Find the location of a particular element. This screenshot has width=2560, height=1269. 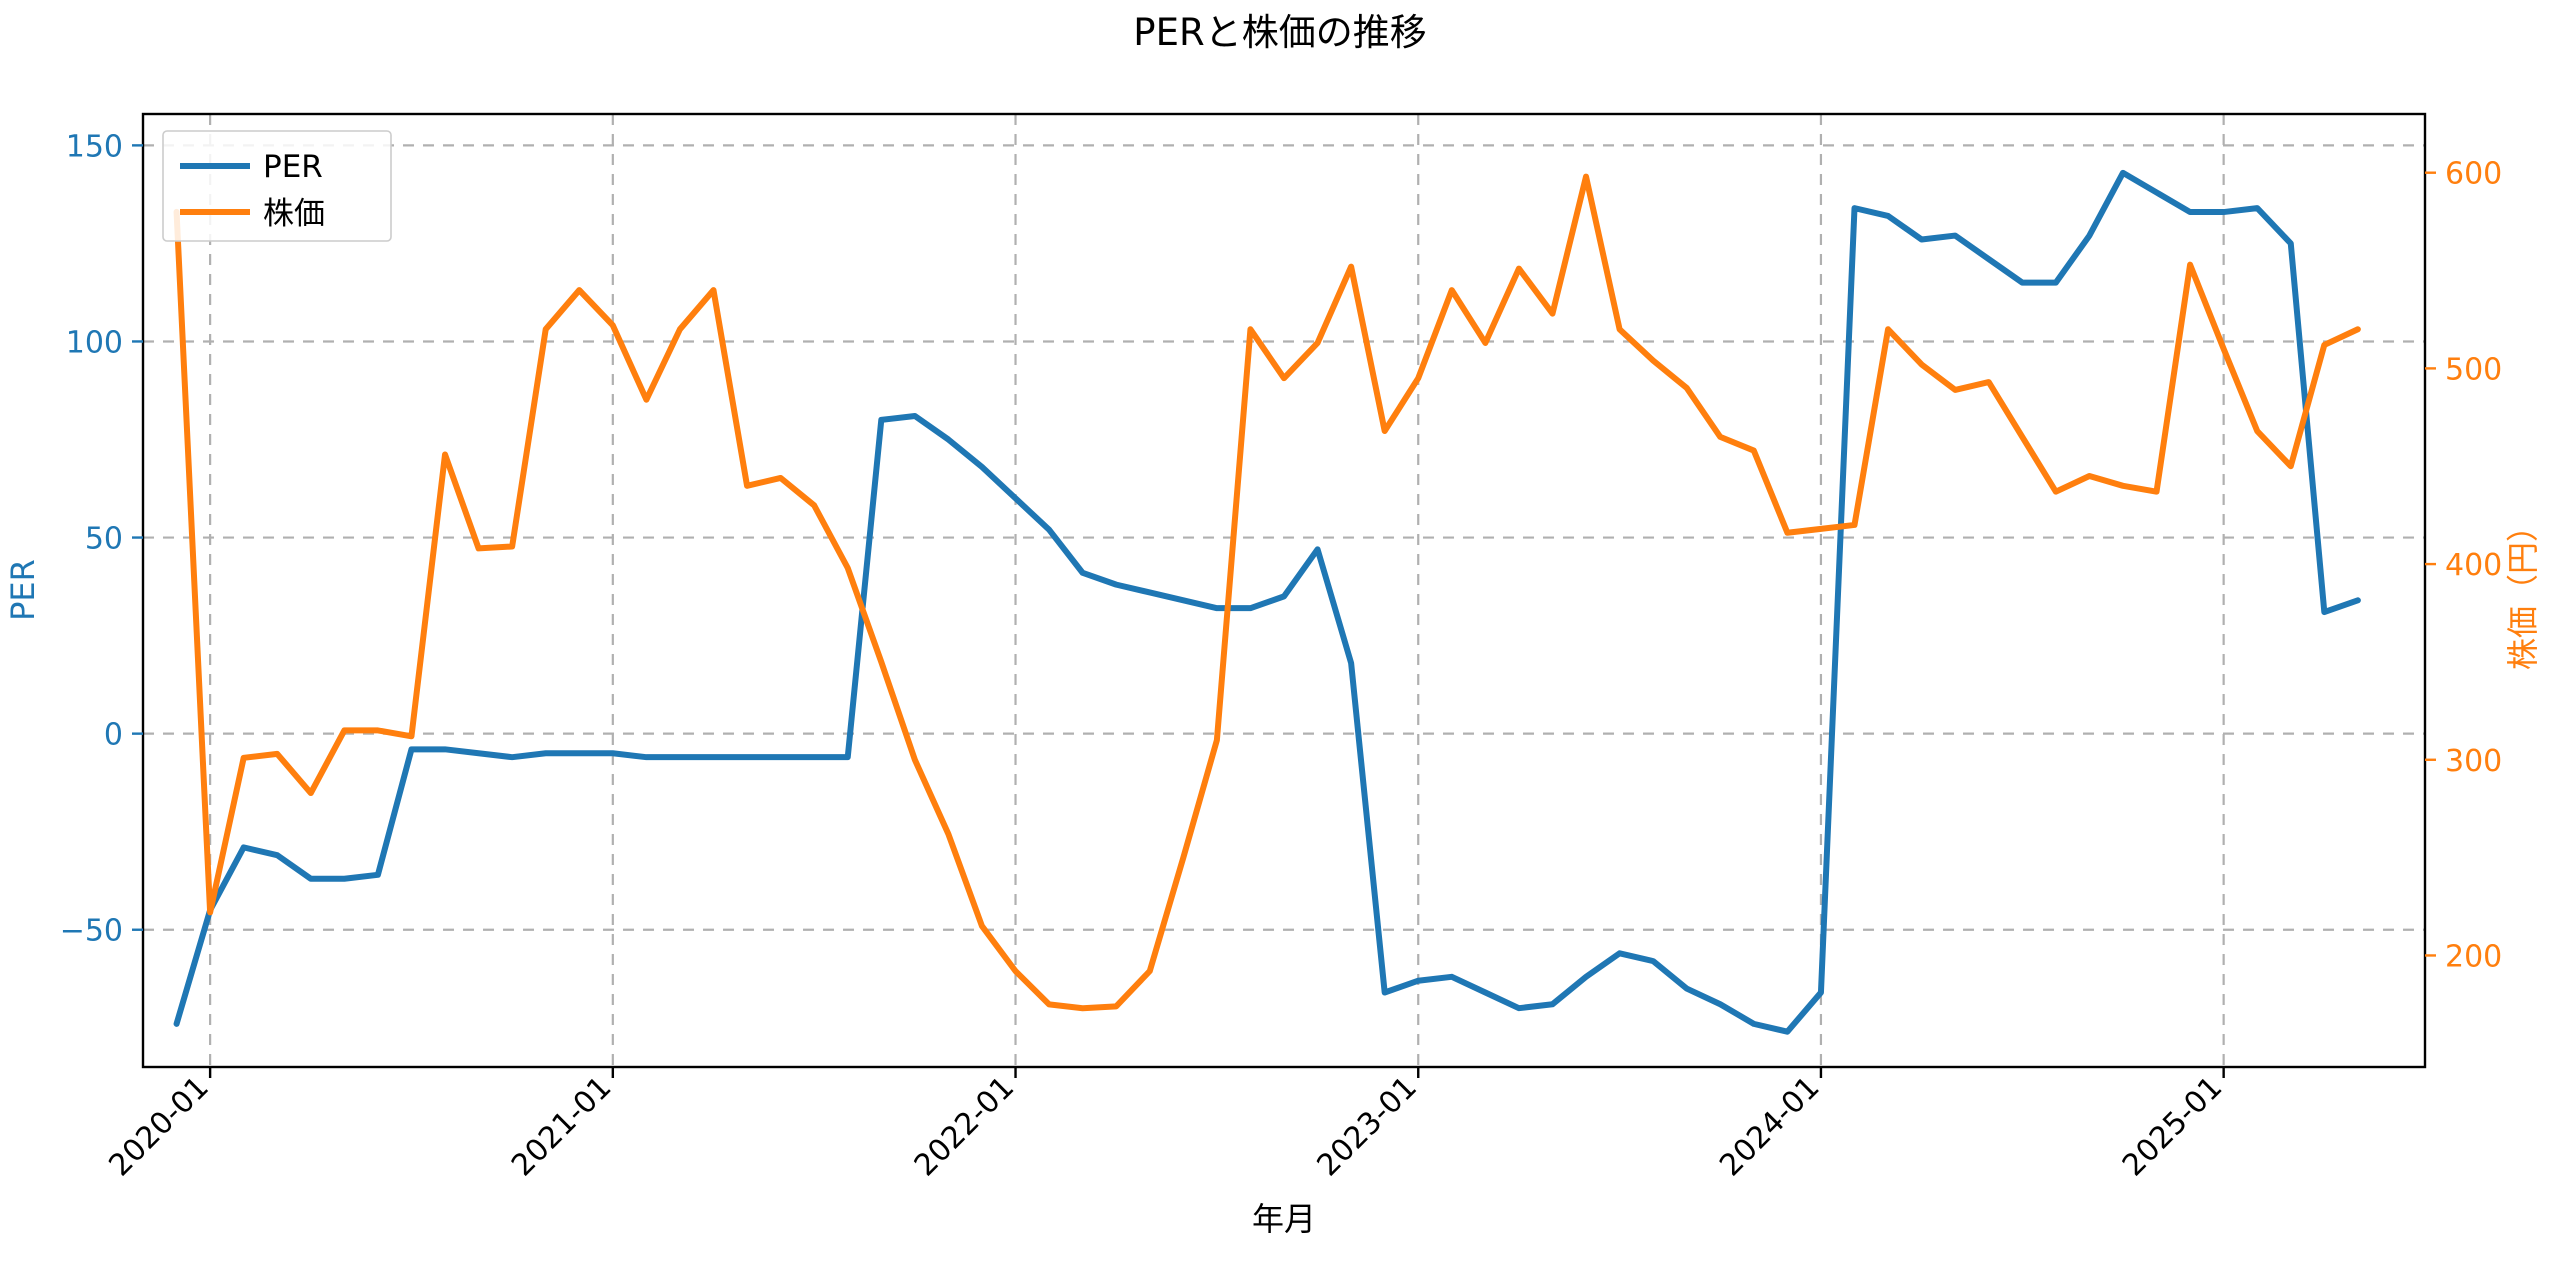

y-axis-right-title: 株価（円） is located at coordinates (2523, 590).